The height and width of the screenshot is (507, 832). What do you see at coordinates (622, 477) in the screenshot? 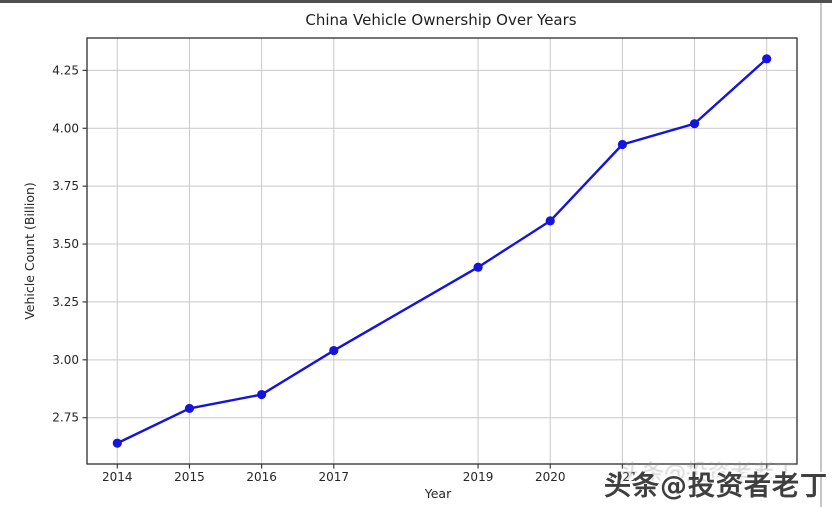
I see `x-tick-label: 2021` at bounding box center [622, 477].